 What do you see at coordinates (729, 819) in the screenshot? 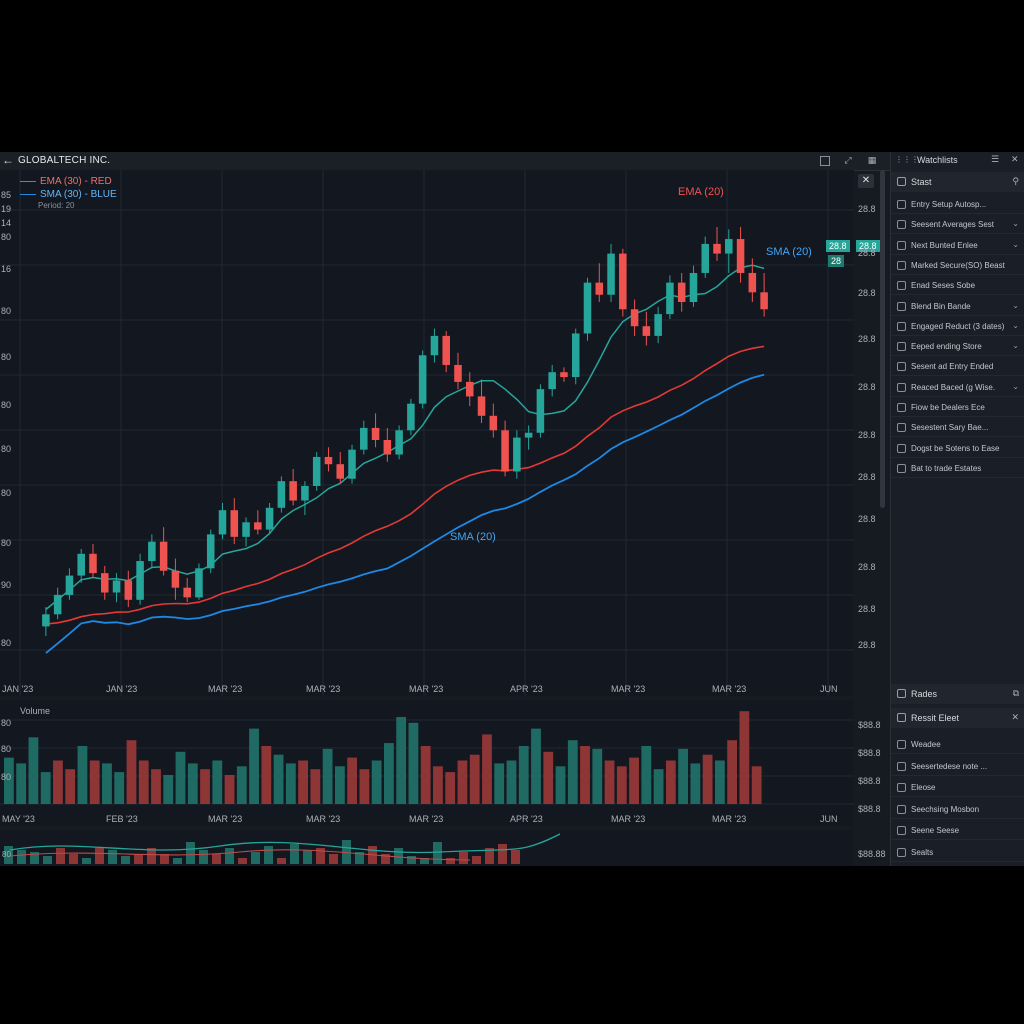
I see `vol-x-tick-label: MAR '23` at bounding box center [729, 819].